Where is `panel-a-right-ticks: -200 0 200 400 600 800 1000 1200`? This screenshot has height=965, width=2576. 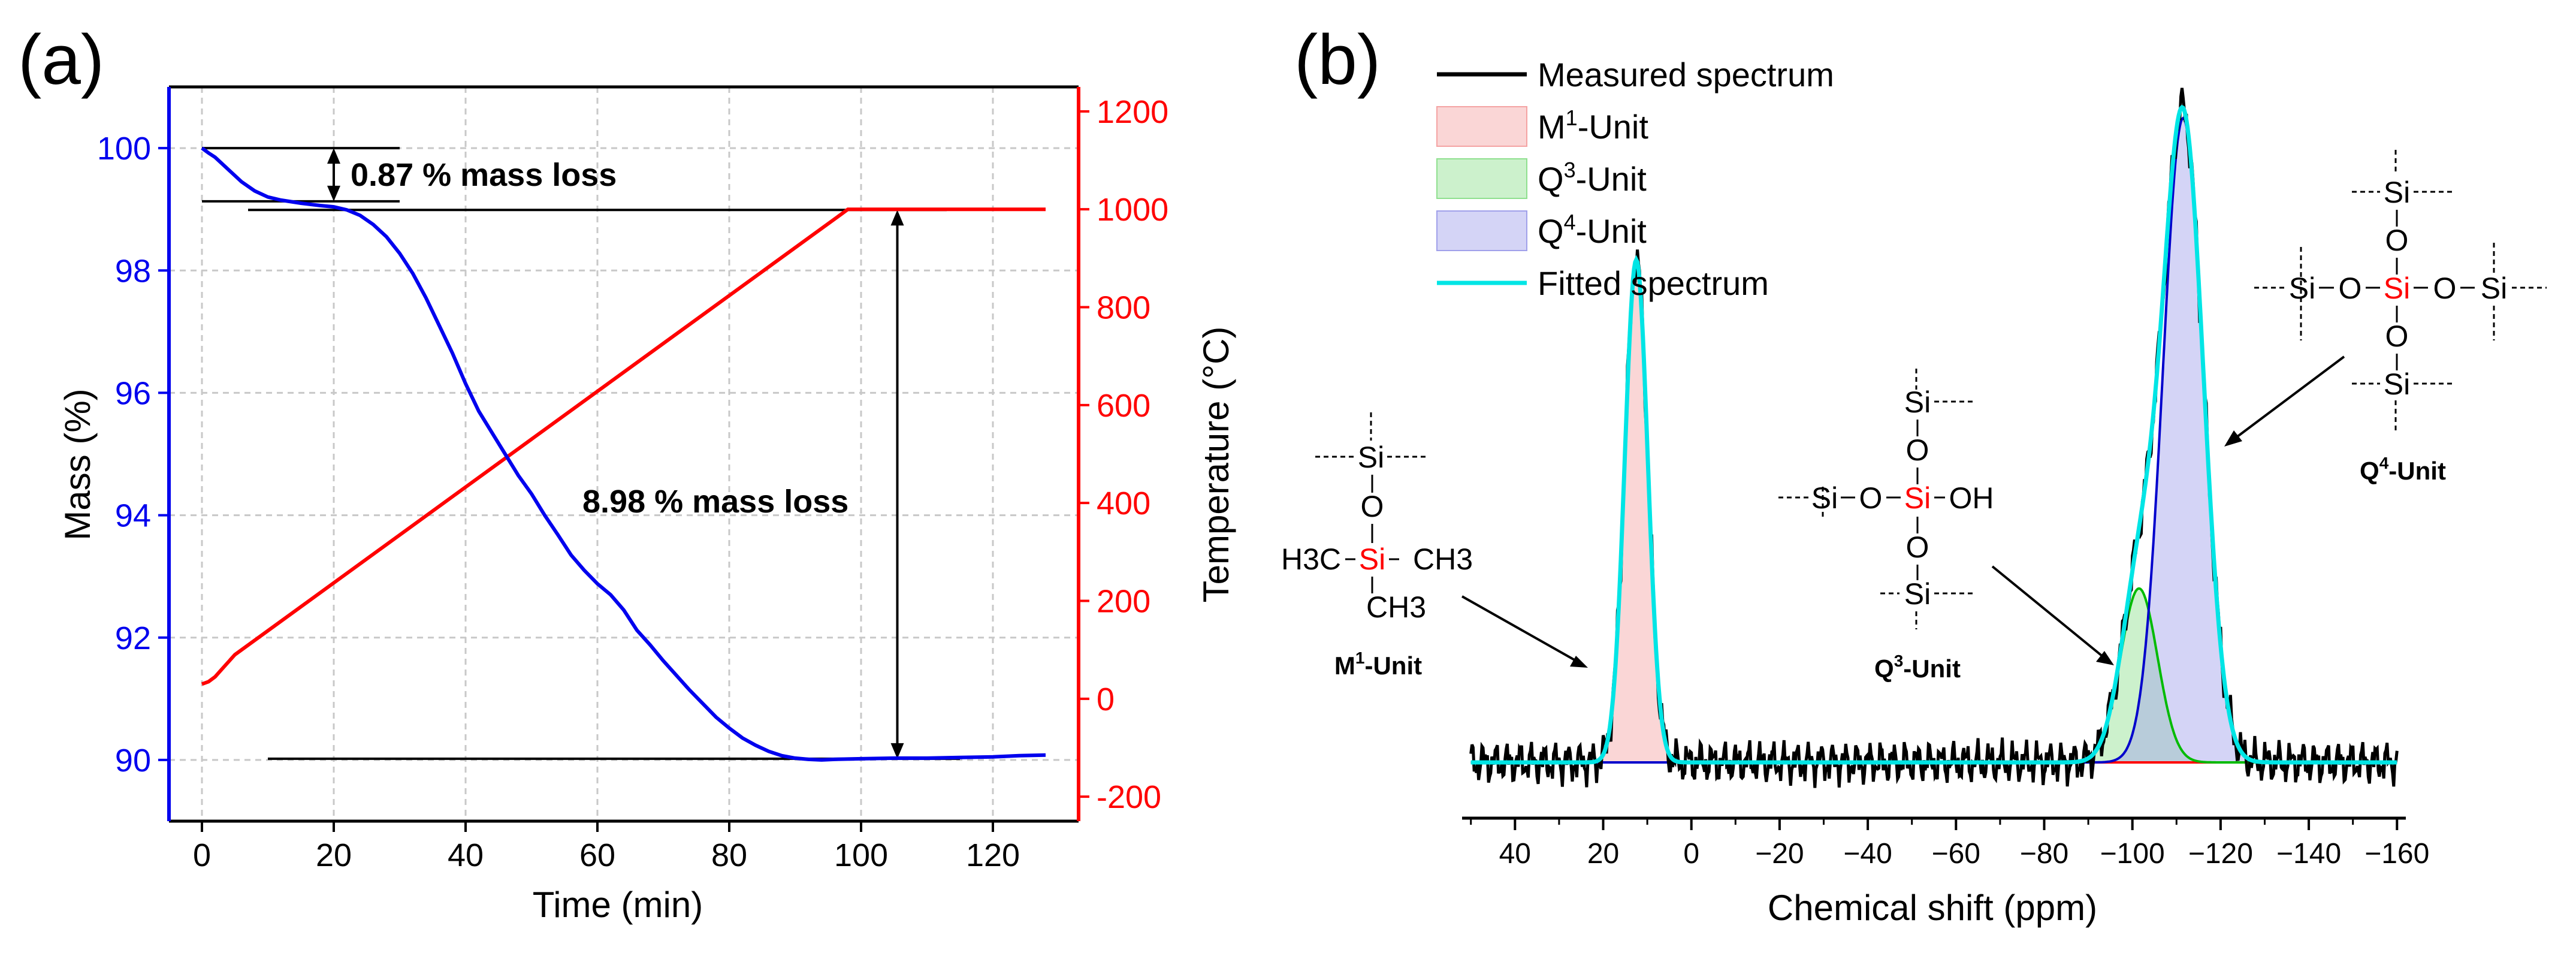
panel-a-right-ticks: -200 0 200 400 600 800 1000 1200 is located at coordinates (1124, 454).